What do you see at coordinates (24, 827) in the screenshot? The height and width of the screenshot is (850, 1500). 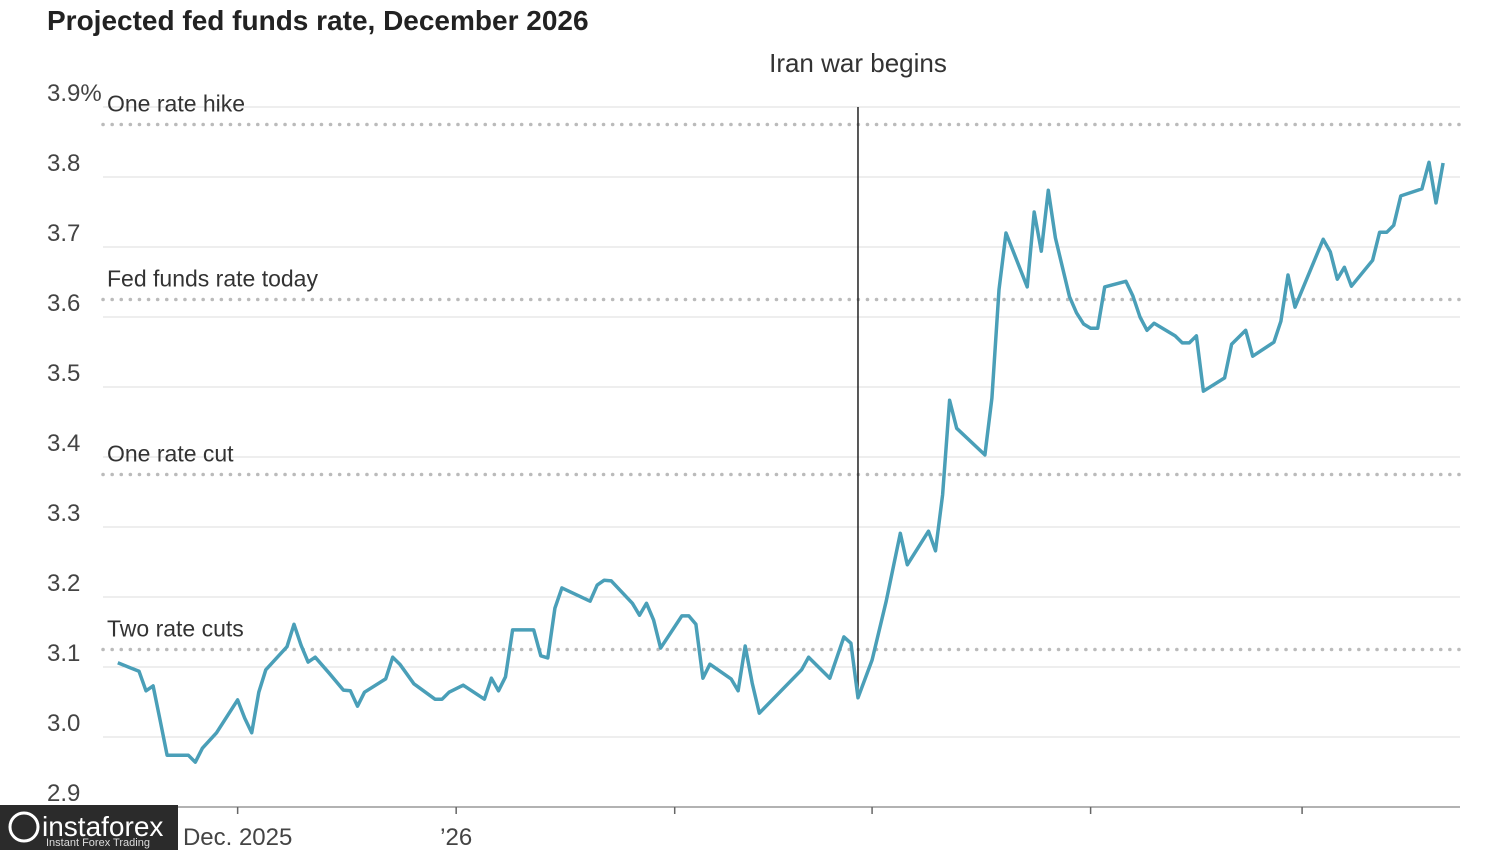 I see `watermark-logo` at bounding box center [24, 827].